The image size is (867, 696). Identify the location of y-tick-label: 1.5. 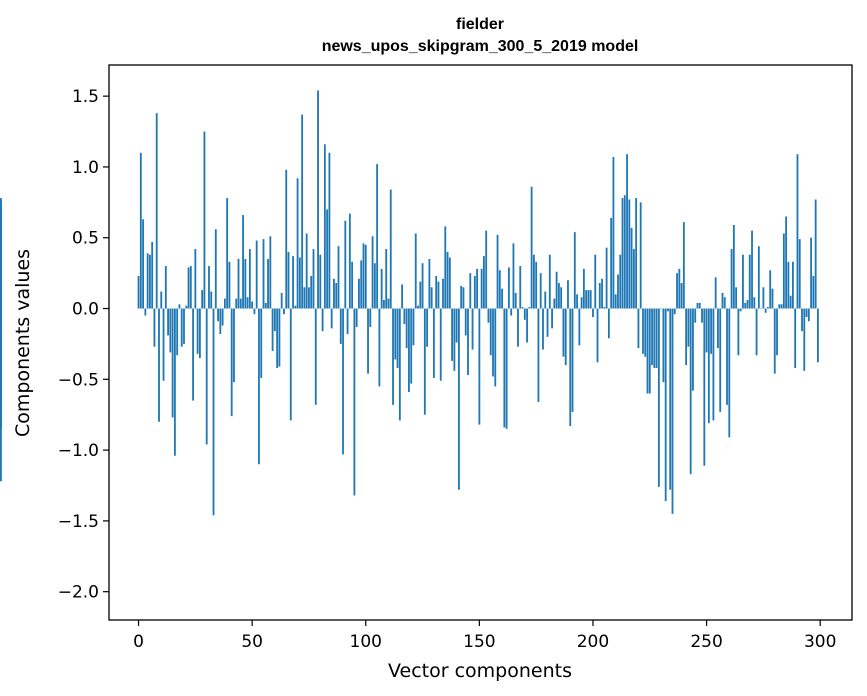
(85, 97).